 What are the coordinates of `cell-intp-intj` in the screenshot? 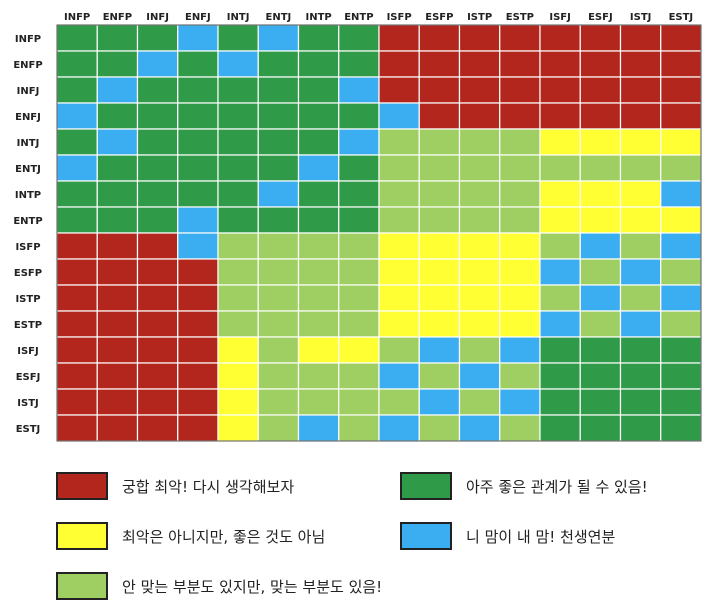 It's located at (238, 194).